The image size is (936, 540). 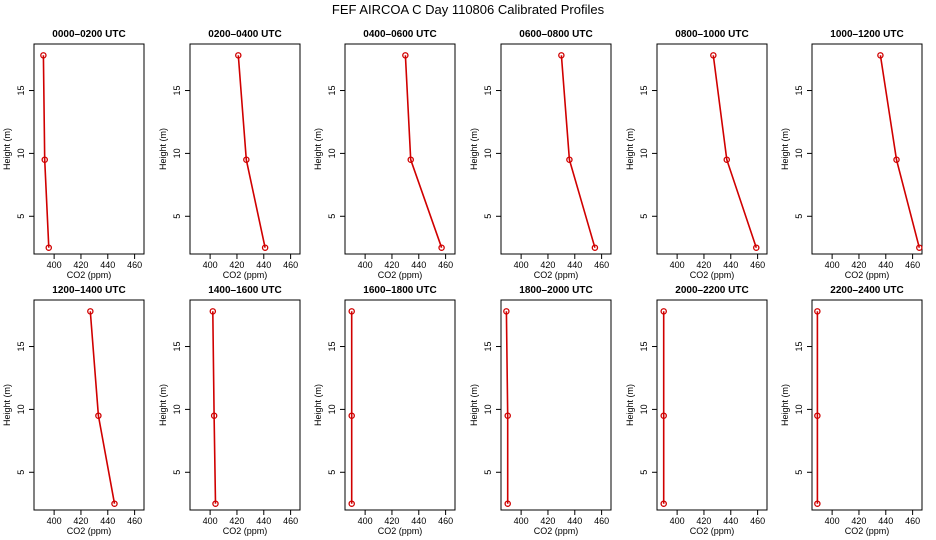 What do you see at coordinates (555, 34) in the screenshot?
I see `panel-title: 0600–0800 UTC` at bounding box center [555, 34].